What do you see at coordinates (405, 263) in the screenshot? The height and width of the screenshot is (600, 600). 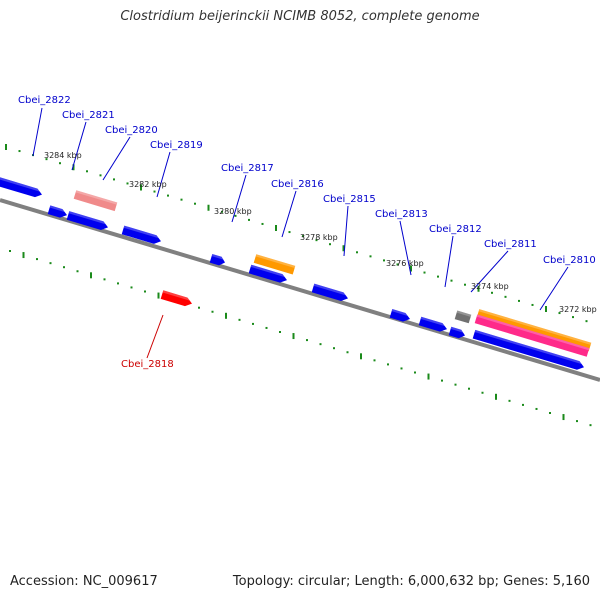 I see `kbp-label: 3276 kbp` at bounding box center [405, 263].